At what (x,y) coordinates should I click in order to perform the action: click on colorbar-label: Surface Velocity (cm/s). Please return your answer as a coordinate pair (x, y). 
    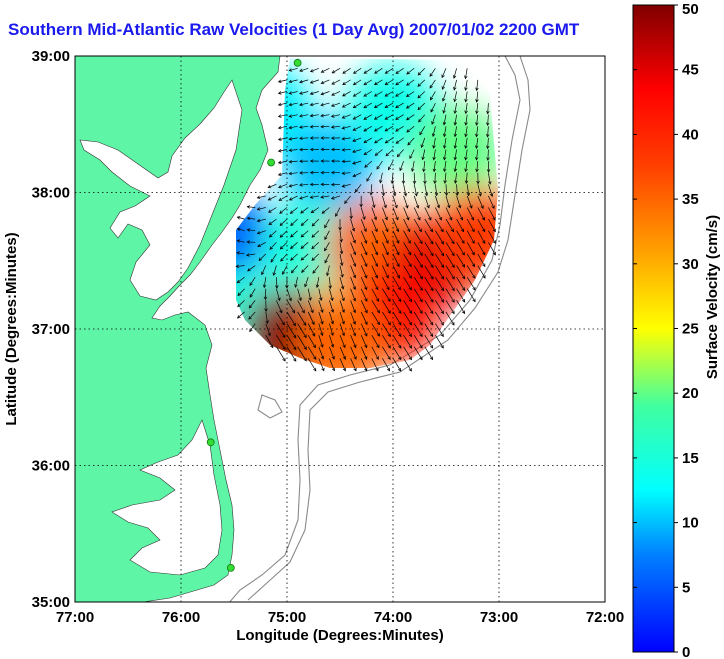
    Looking at the image, I should click on (712, 297).